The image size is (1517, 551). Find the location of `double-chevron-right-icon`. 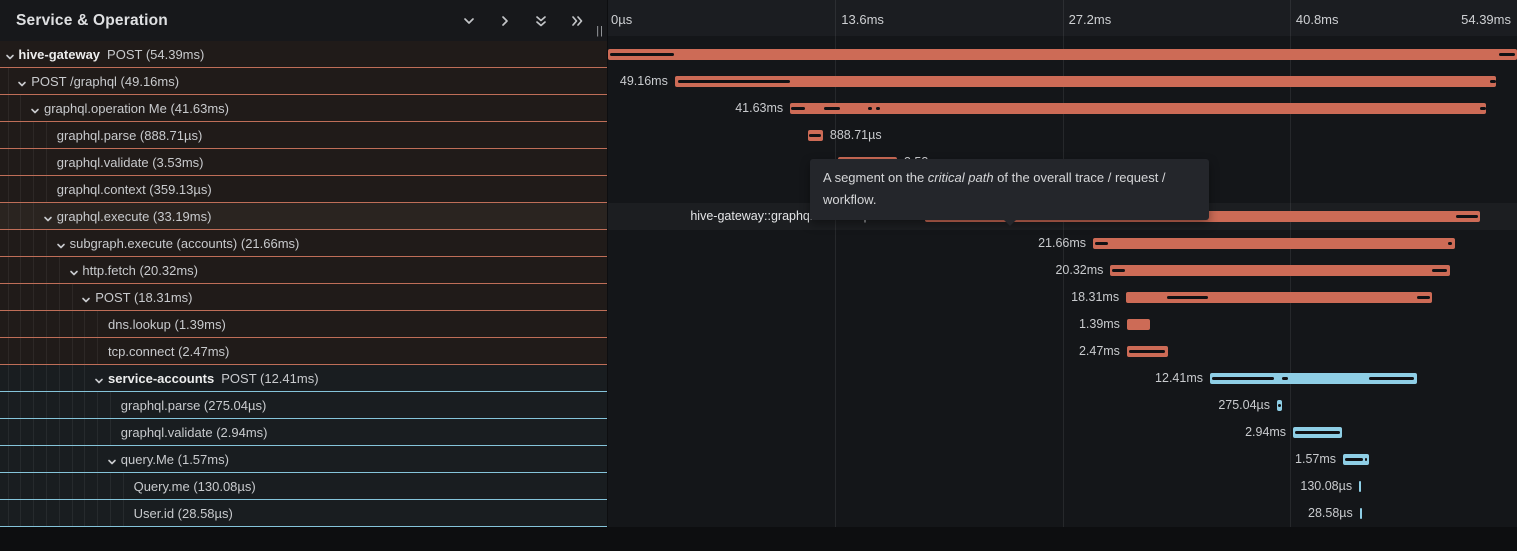

double-chevron-right-icon is located at coordinates (577, 21).